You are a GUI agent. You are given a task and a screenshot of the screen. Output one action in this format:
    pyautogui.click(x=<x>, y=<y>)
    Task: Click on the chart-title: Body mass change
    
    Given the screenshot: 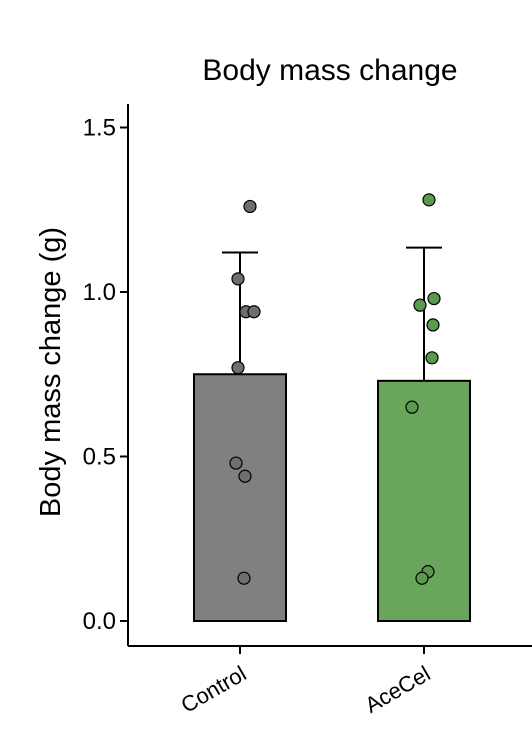 What is the action you would take?
    pyautogui.click(x=329, y=70)
    